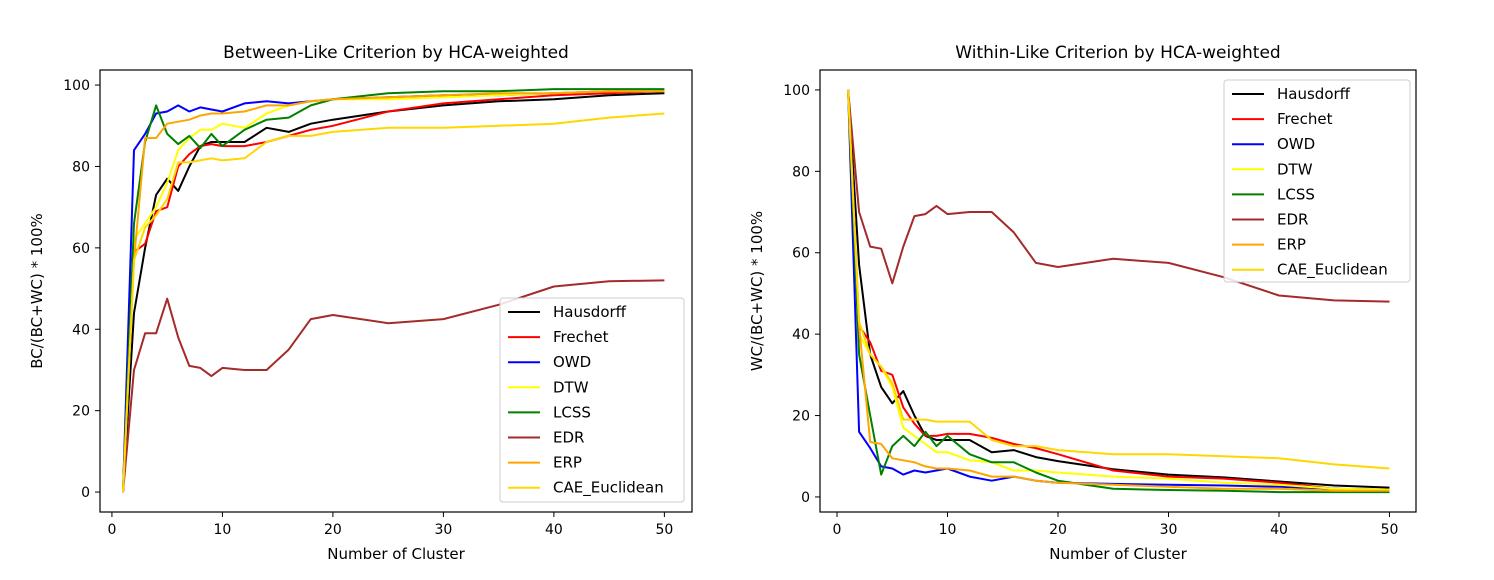  What do you see at coordinates (1117, 53) in the screenshot?
I see `chart-title: Within-Like Criterion by HCA-weighted` at bounding box center [1117, 53].